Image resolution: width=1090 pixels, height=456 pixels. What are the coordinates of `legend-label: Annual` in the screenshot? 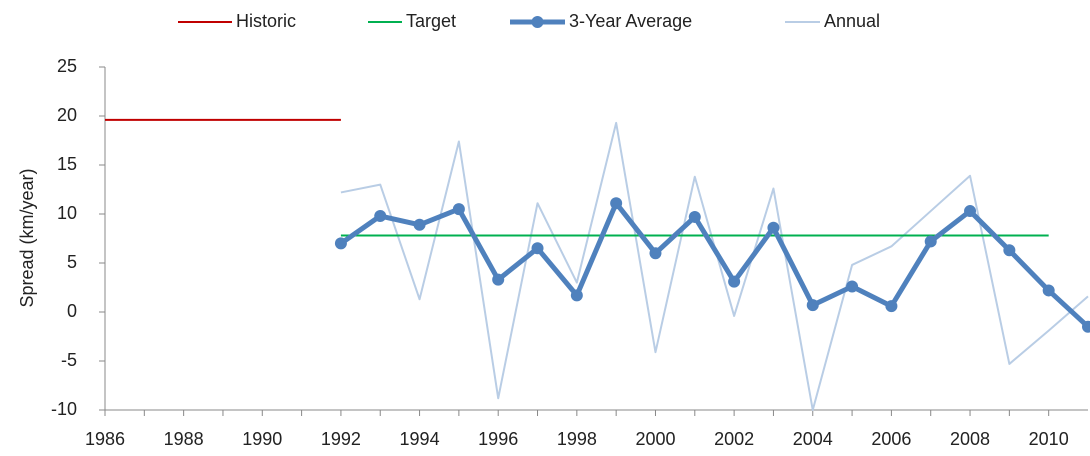 It's located at (852, 21).